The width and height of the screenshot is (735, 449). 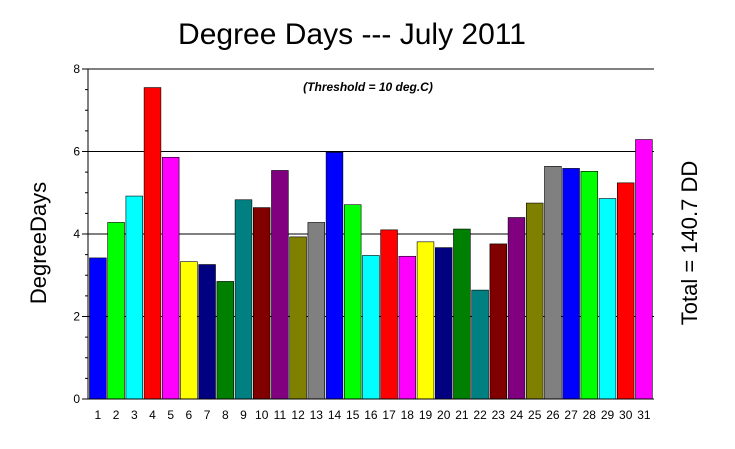 What do you see at coordinates (626, 415) in the screenshot?
I see `x-tick-label: 30` at bounding box center [626, 415].